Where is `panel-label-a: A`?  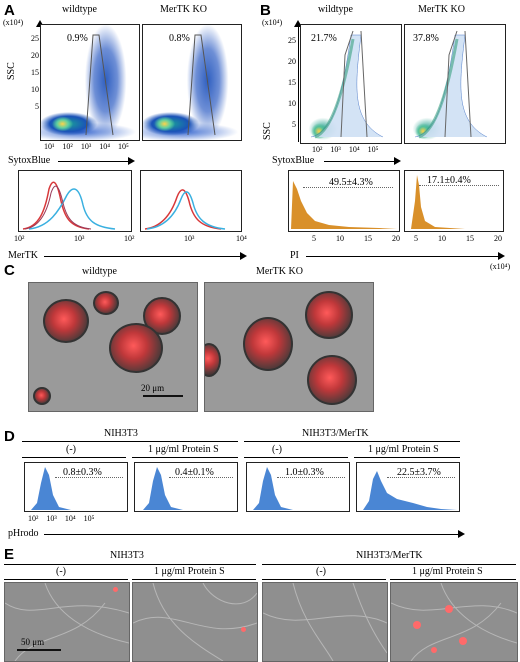
panel-label-a: A is located at coordinates (9, 10).